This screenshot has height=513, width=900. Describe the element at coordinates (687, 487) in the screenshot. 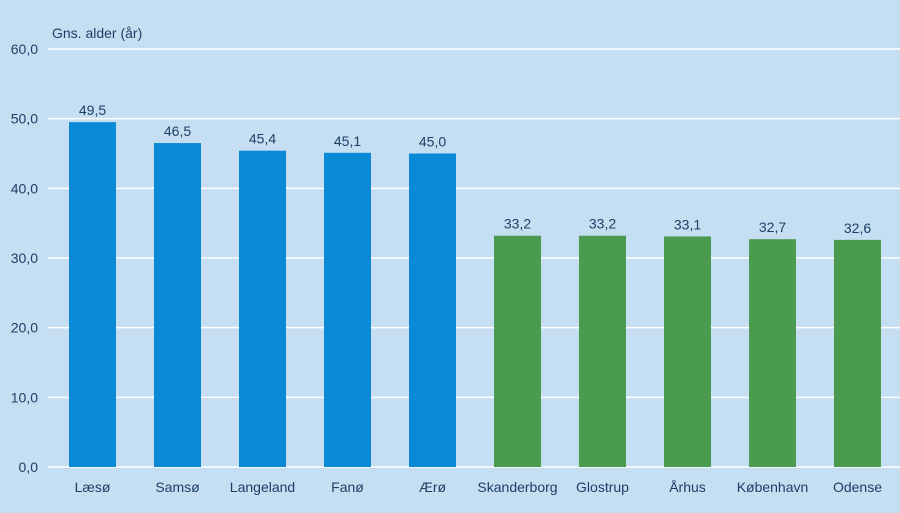

I see `category-label: Århus` at that location.